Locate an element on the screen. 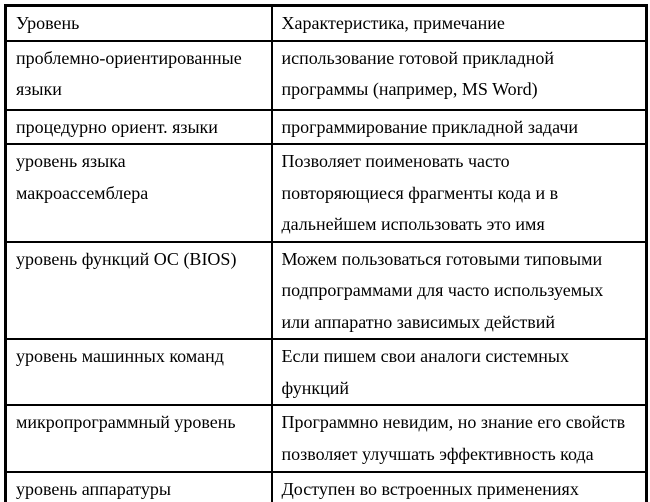  header-row: Уровень Характеристика, примечание is located at coordinates (326, 23).